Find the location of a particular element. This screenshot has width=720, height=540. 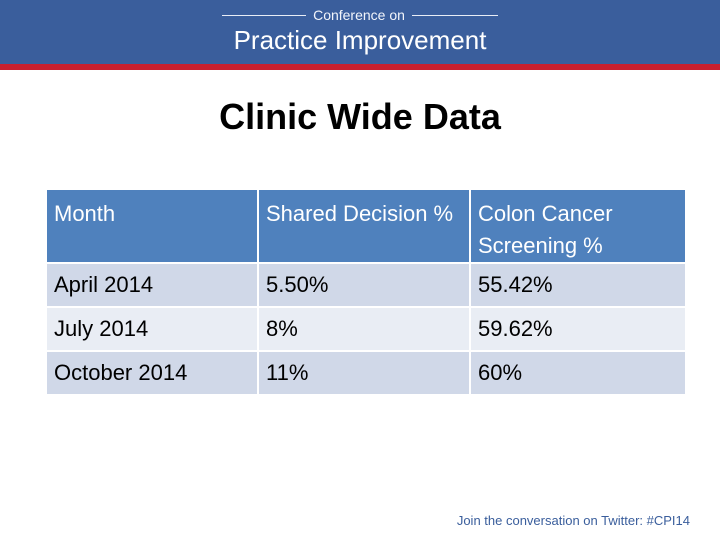

table-row: October 2014 11% 60% is located at coordinates (366, 373).